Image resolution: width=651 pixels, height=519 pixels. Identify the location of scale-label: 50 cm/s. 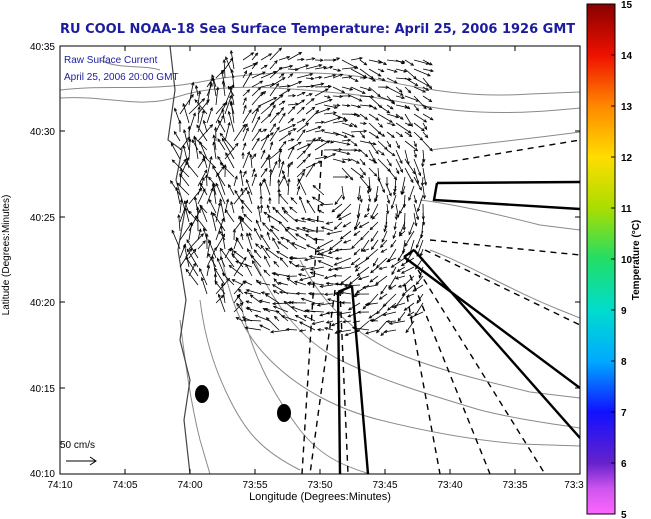
(77, 445).